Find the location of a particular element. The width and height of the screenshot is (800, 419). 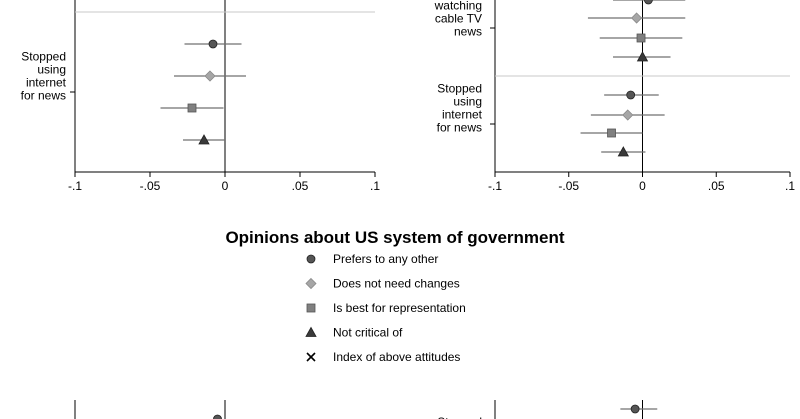

legend-label: Index of above attitudes is located at coordinates (396, 357).